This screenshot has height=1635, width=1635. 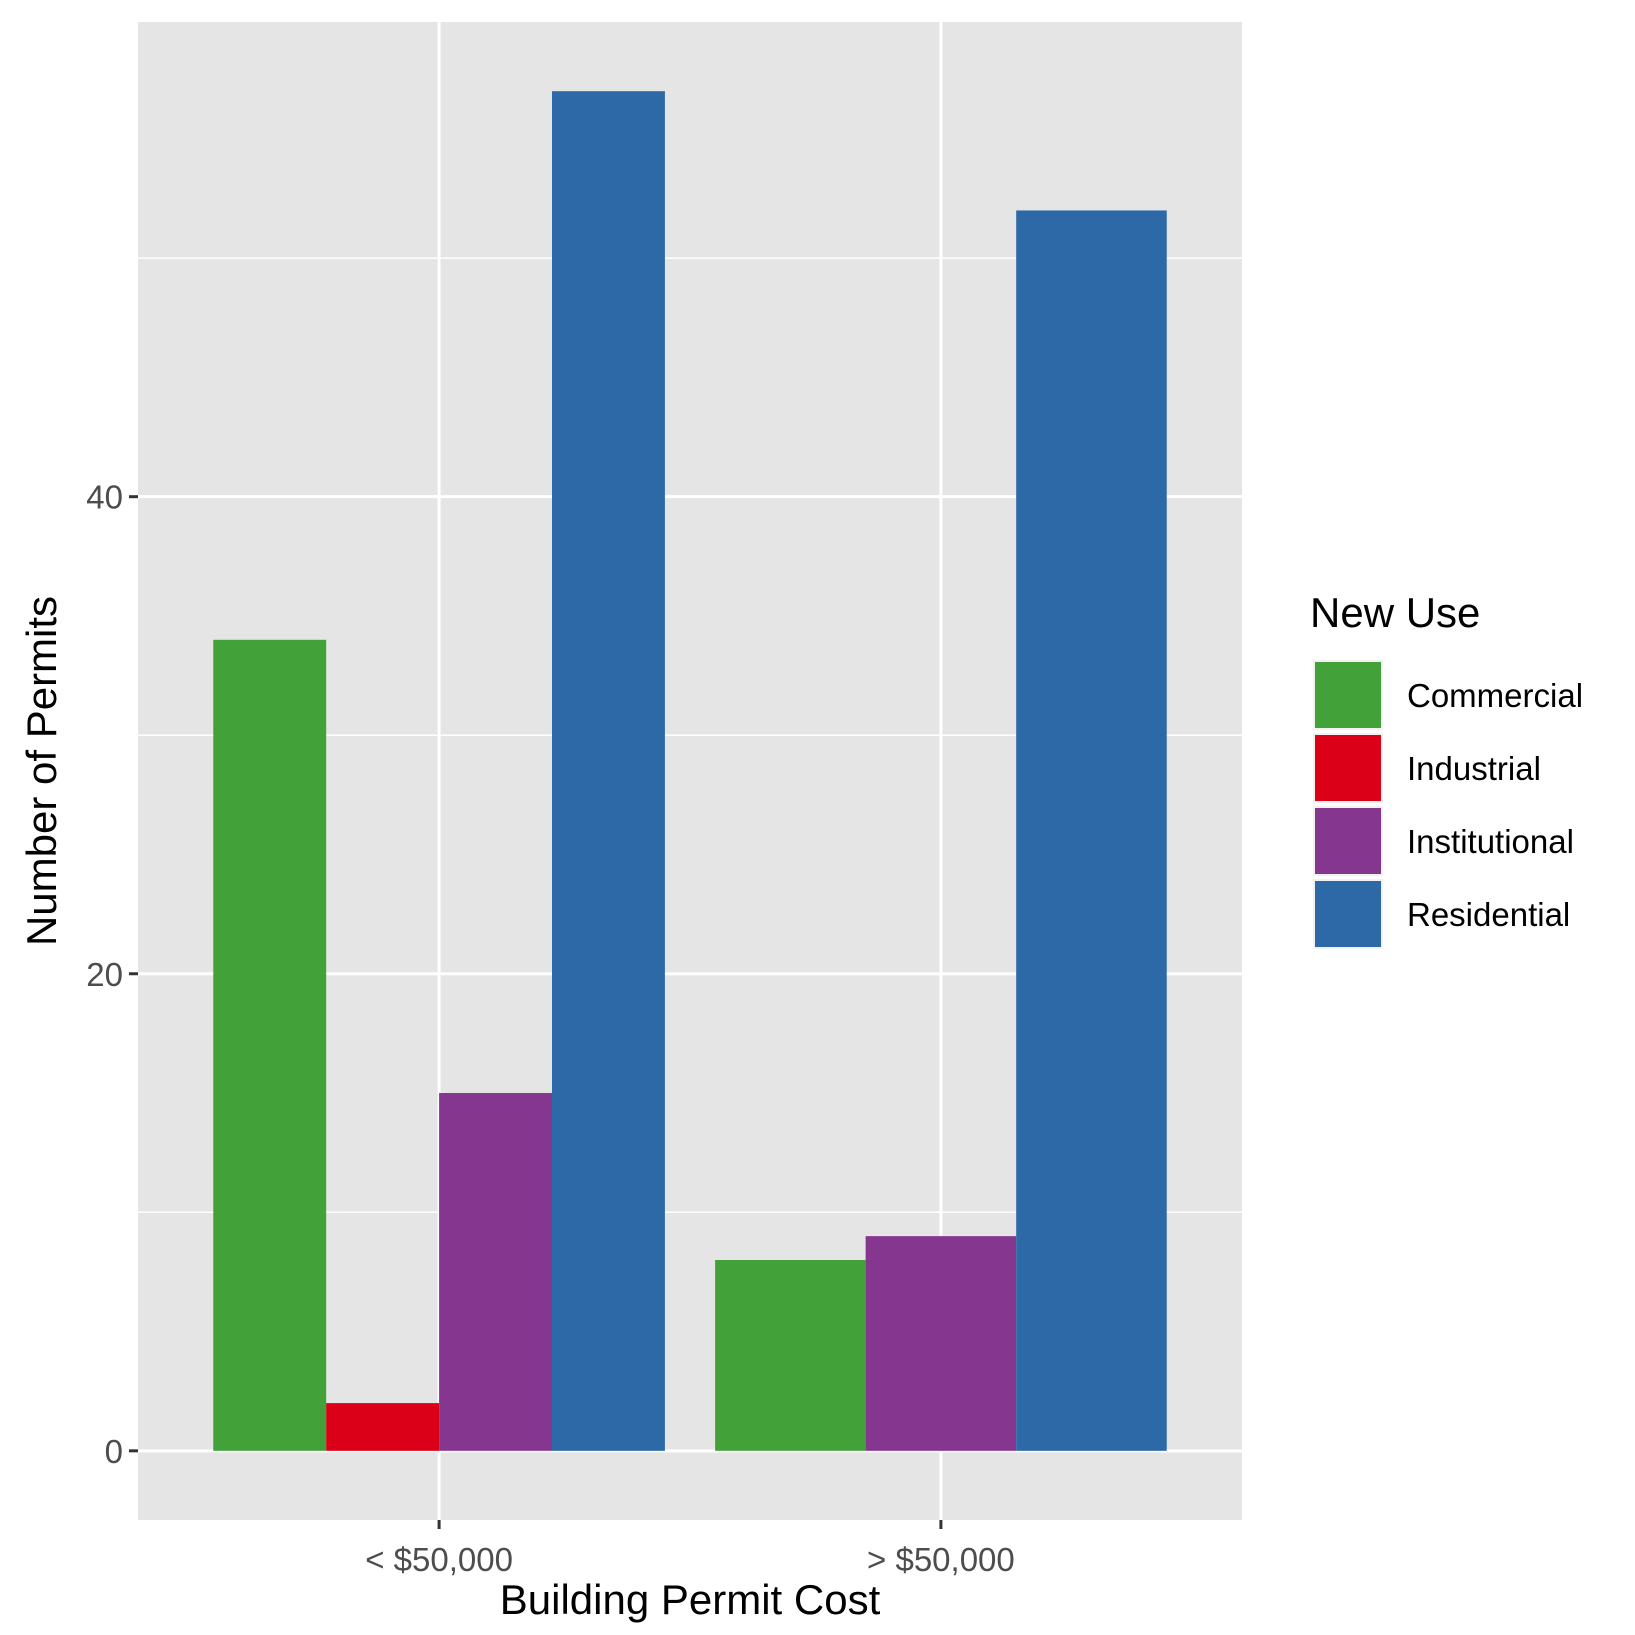 What do you see at coordinates (790, 1355) in the screenshot?
I see `bar-commercial-2: Commercial: 8` at bounding box center [790, 1355].